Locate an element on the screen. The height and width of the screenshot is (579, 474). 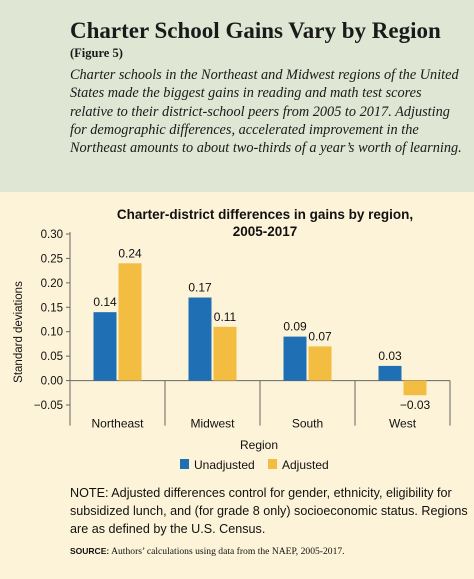
legend-label-unadjusted: Unadjusted is located at coordinates (224, 465).